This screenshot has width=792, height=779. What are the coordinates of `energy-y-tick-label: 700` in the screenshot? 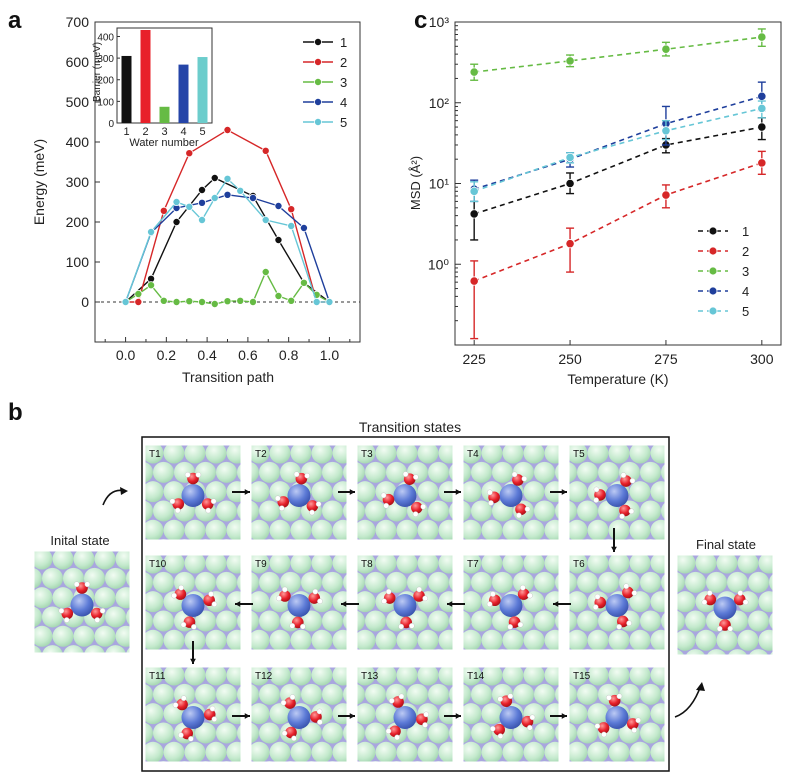 It's located at (78, 22).